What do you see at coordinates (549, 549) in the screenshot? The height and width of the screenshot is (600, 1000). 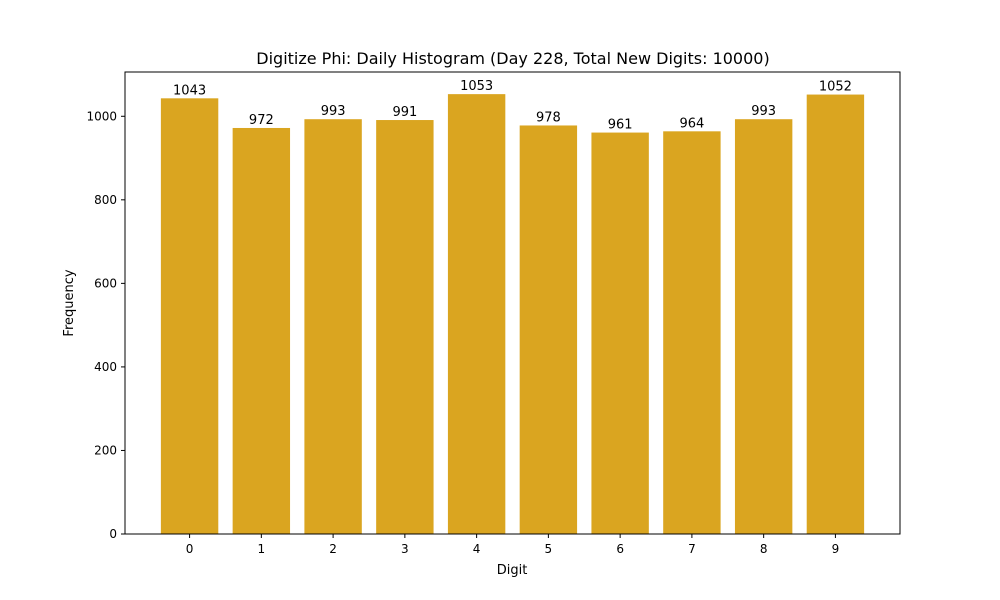 I see `x-tick-label: 5` at bounding box center [549, 549].